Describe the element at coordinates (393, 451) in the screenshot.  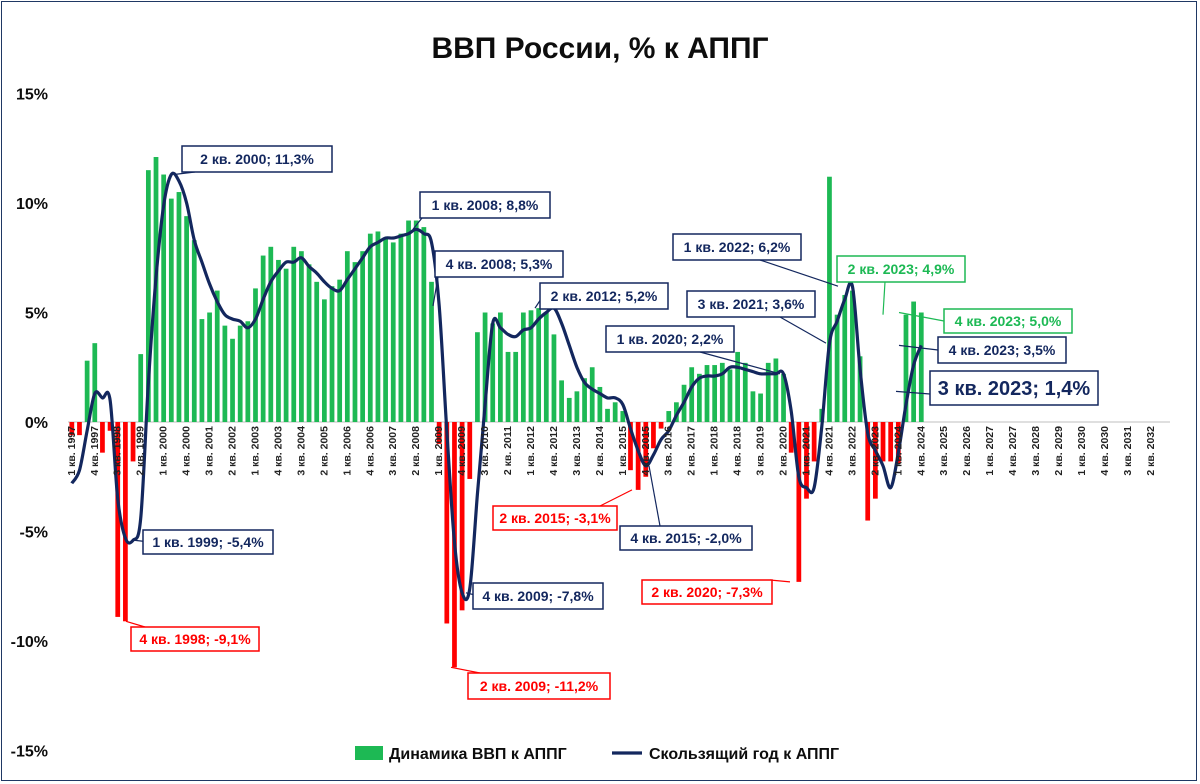
I see `x-tick-label: 3 кв. 2007` at that location.